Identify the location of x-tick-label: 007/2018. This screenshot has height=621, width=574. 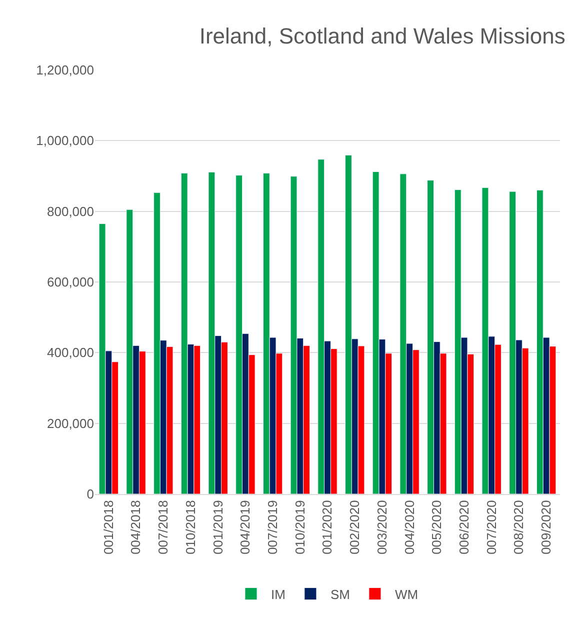
(163, 527).